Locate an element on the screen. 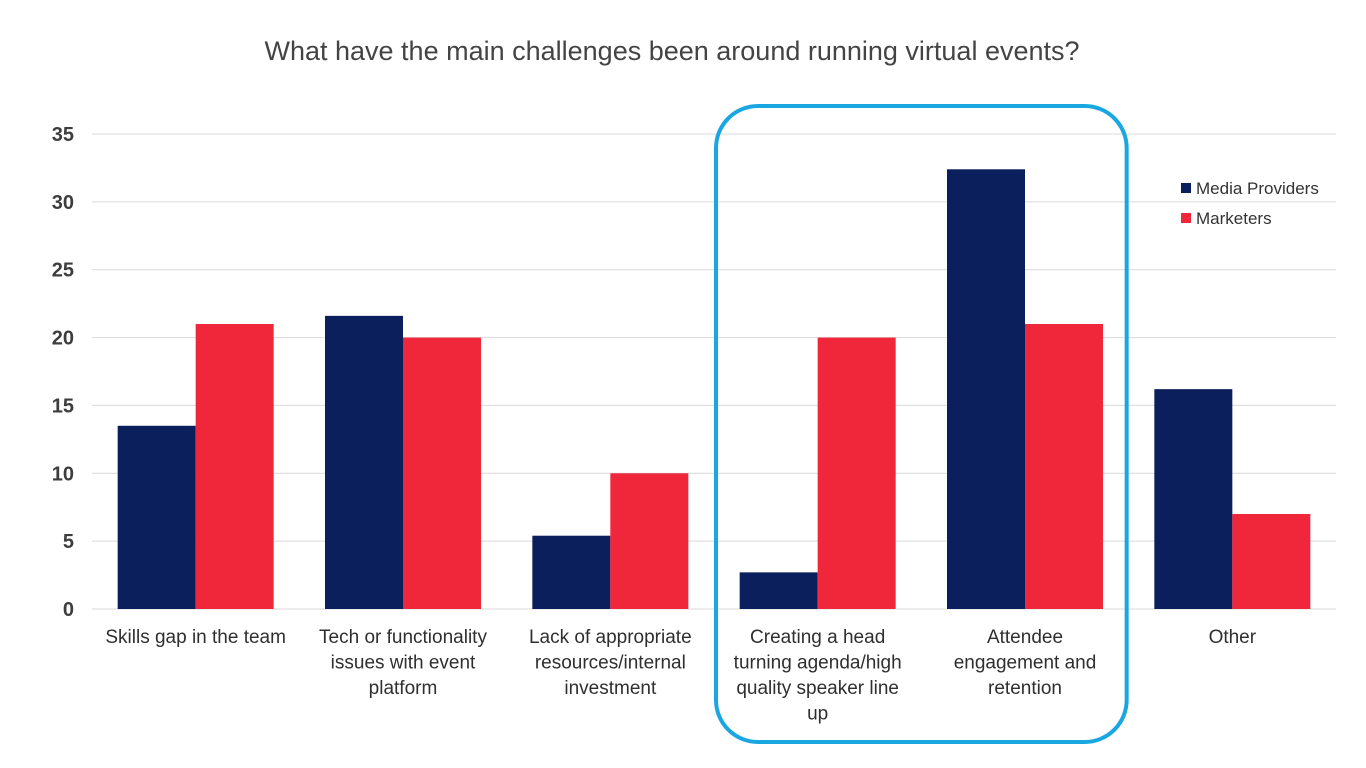 This screenshot has height=768, width=1366. x-category-label-line: Lack of appropriate is located at coordinates (610, 637).